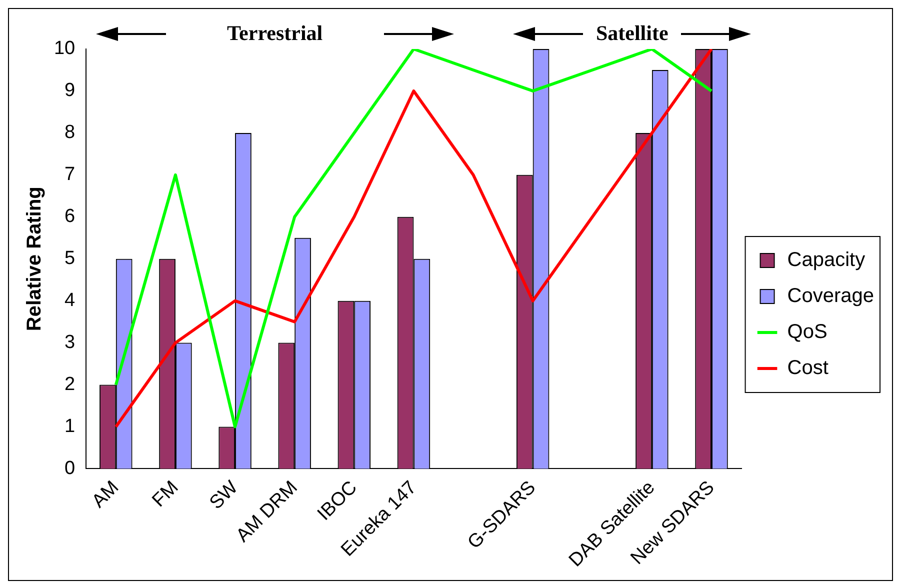 The height and width of the screenshot is (587, 899). What do you see at coordinates (70, 91) in the screenshot?
I see `y-tick-label: 9` at bounding box center [70, 91].